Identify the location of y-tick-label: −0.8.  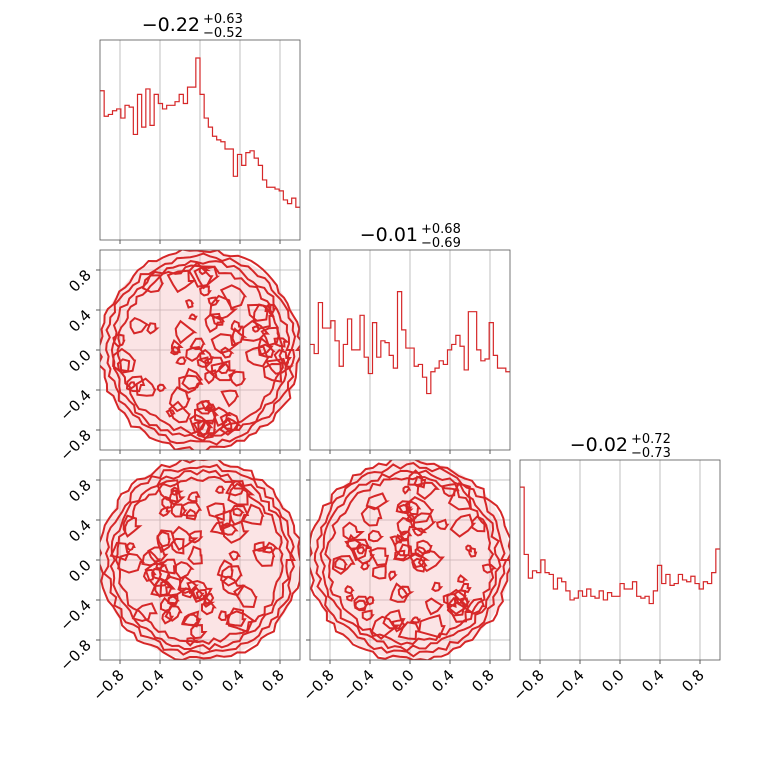
(75, 445).